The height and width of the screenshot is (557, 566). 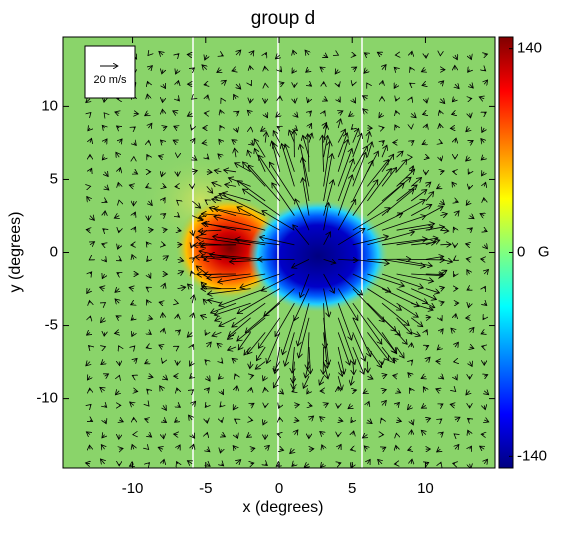 I want to click on colorbar-tick-label: 140, so click(x=529, y=48).